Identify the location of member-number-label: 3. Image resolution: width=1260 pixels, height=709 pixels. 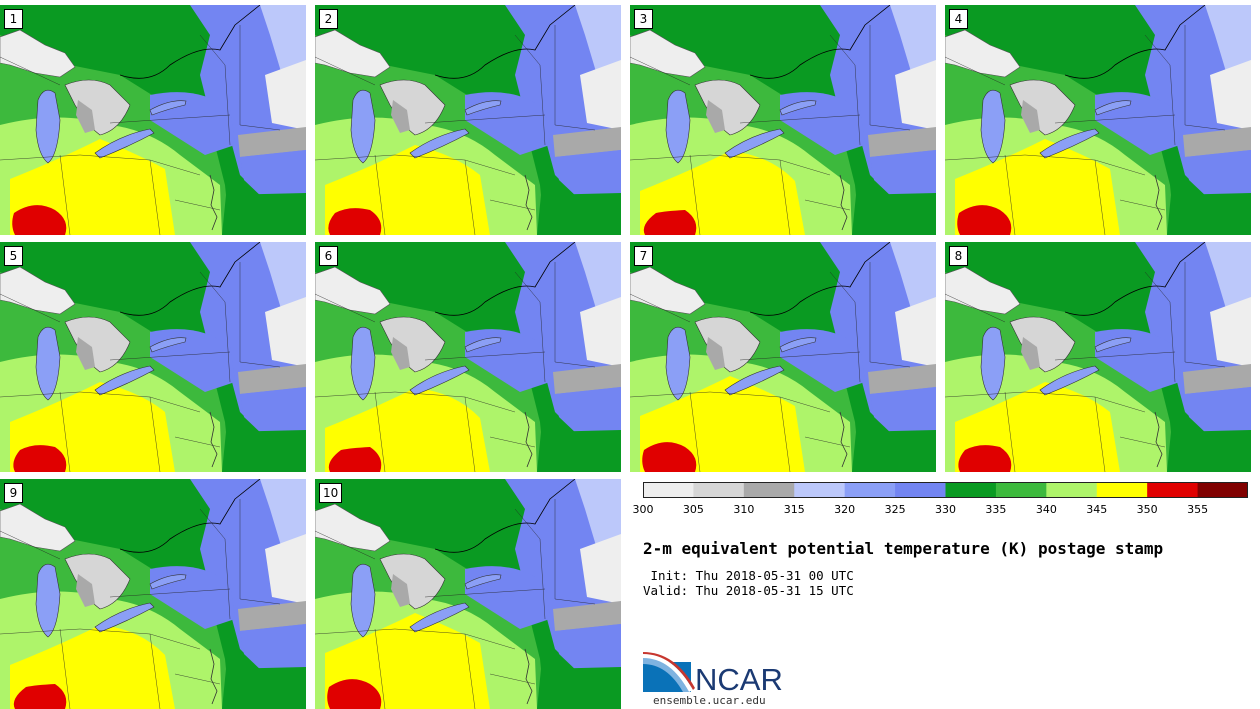
(643, 19).